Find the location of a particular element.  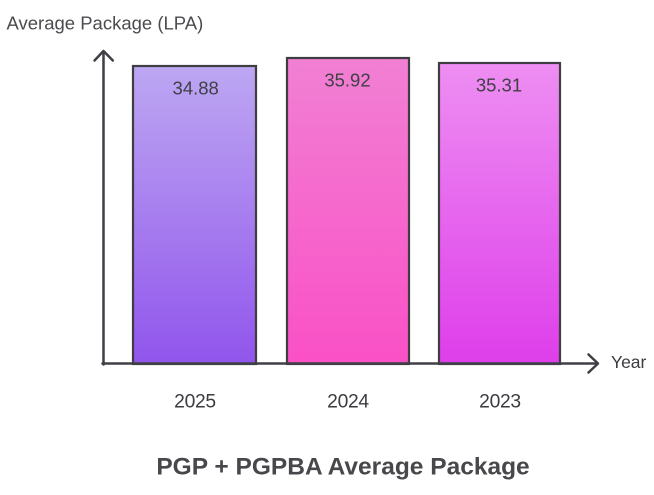

svg-text: 35.92 is located at coordinates (347, 80).